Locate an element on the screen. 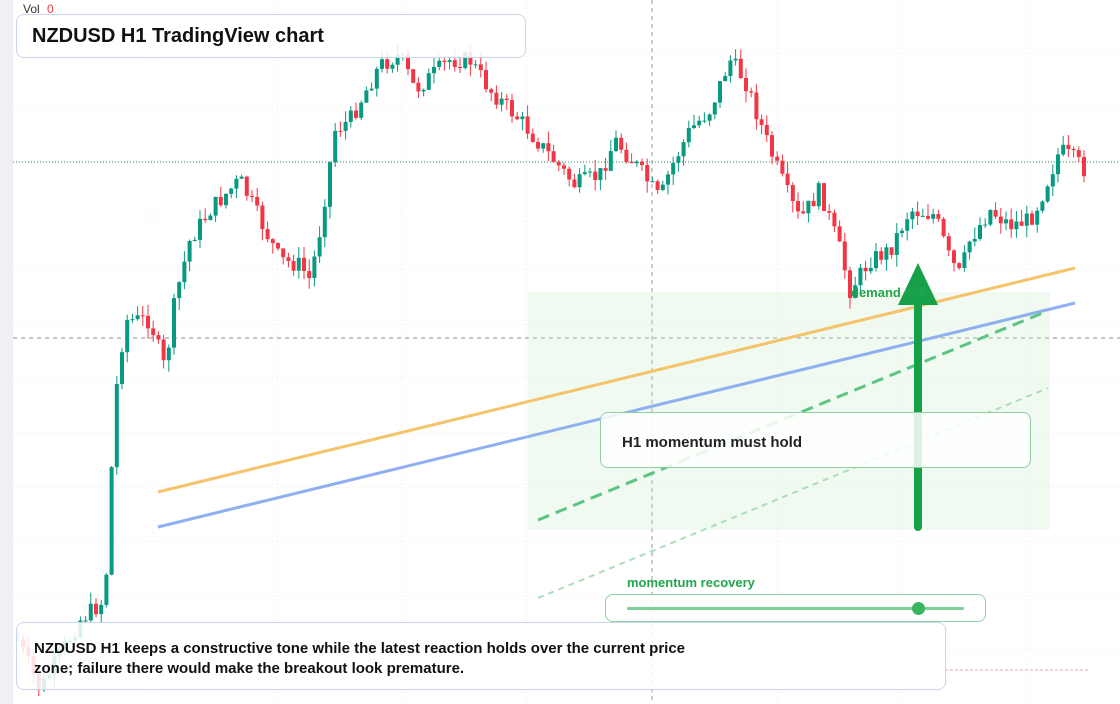  arrow-head is located at coordinates (918, 284).